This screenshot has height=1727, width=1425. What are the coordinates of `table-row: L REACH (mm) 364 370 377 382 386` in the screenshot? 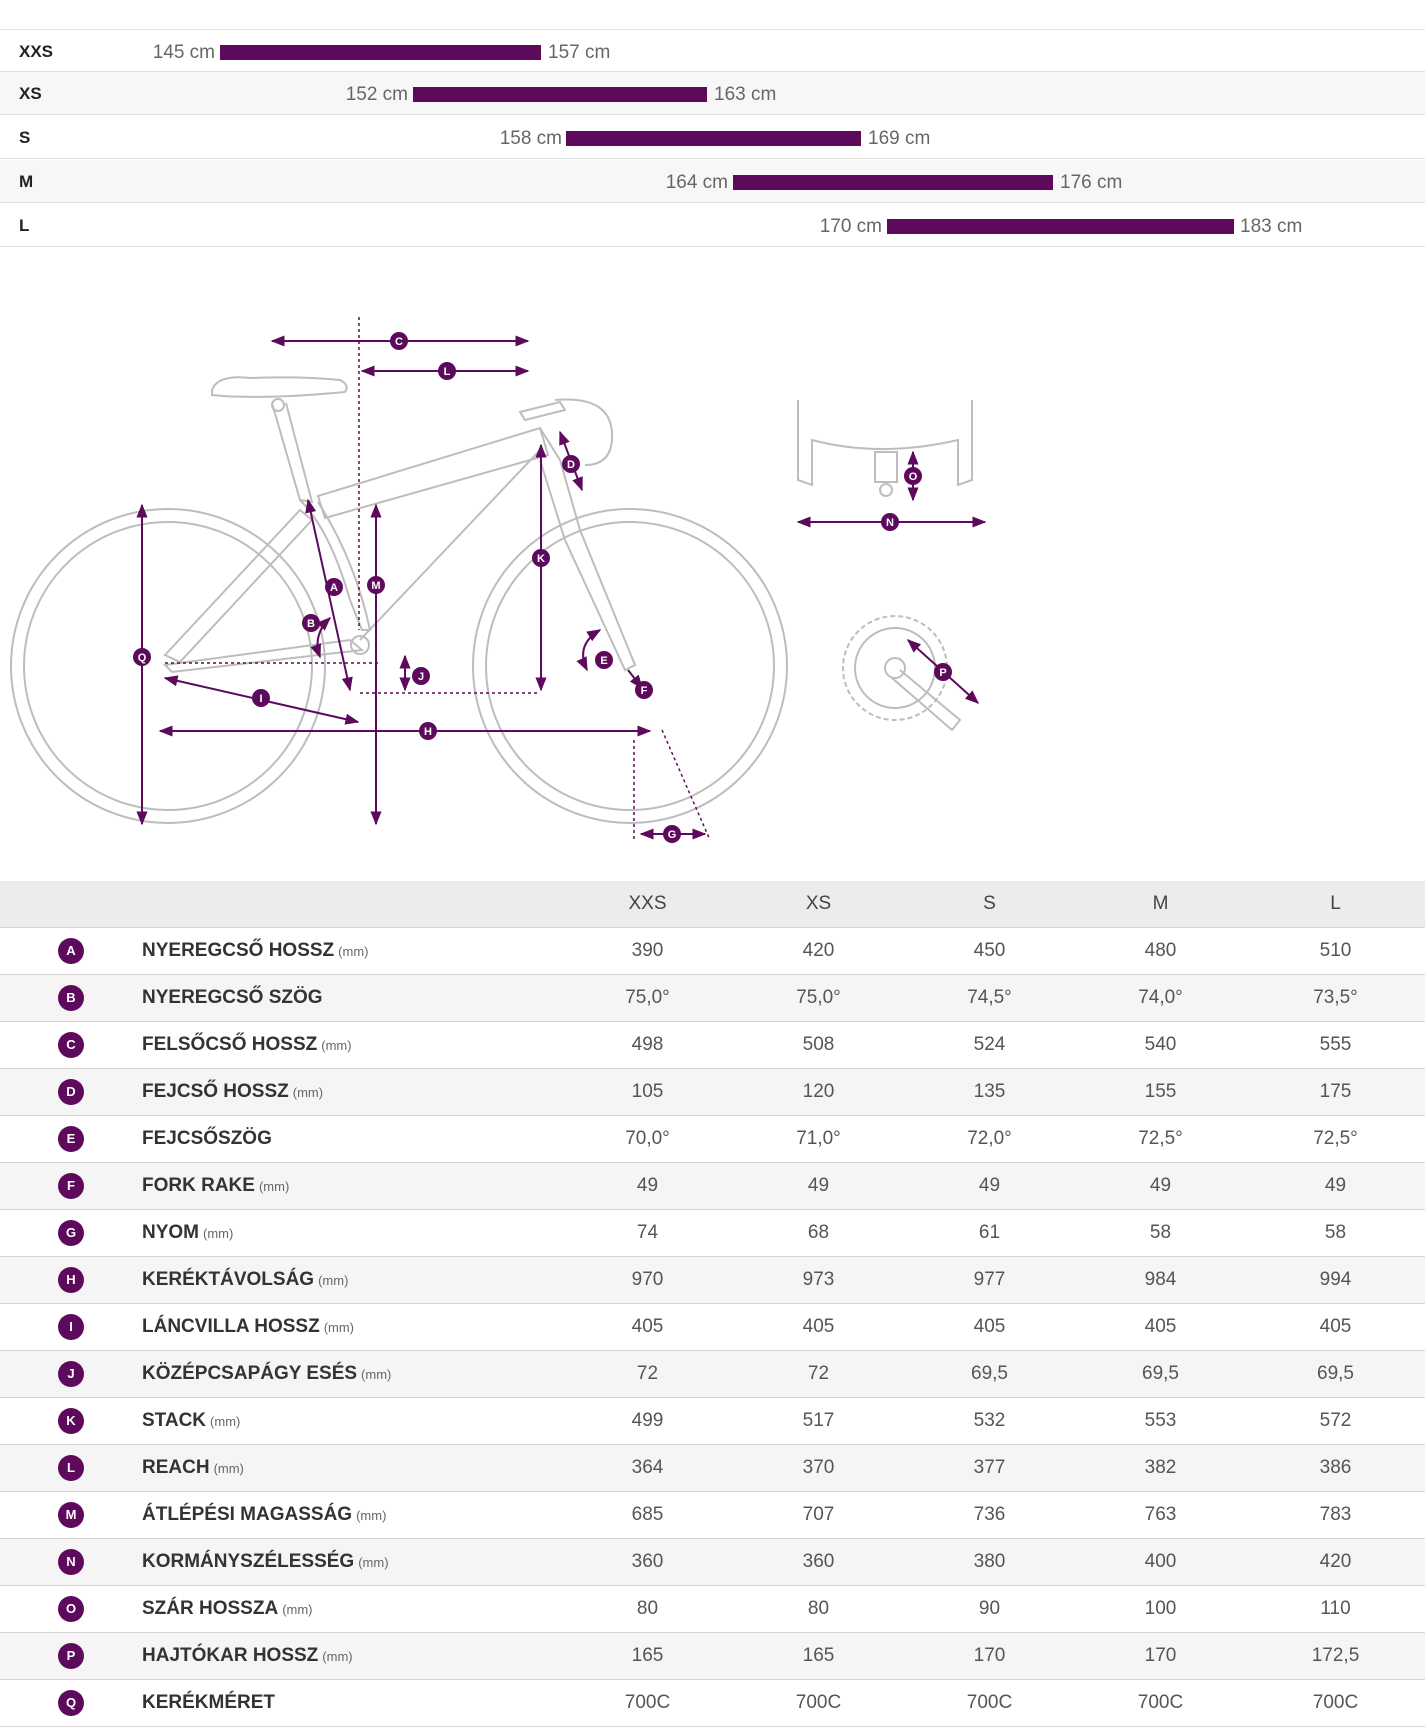 It's located at (712, 1468).